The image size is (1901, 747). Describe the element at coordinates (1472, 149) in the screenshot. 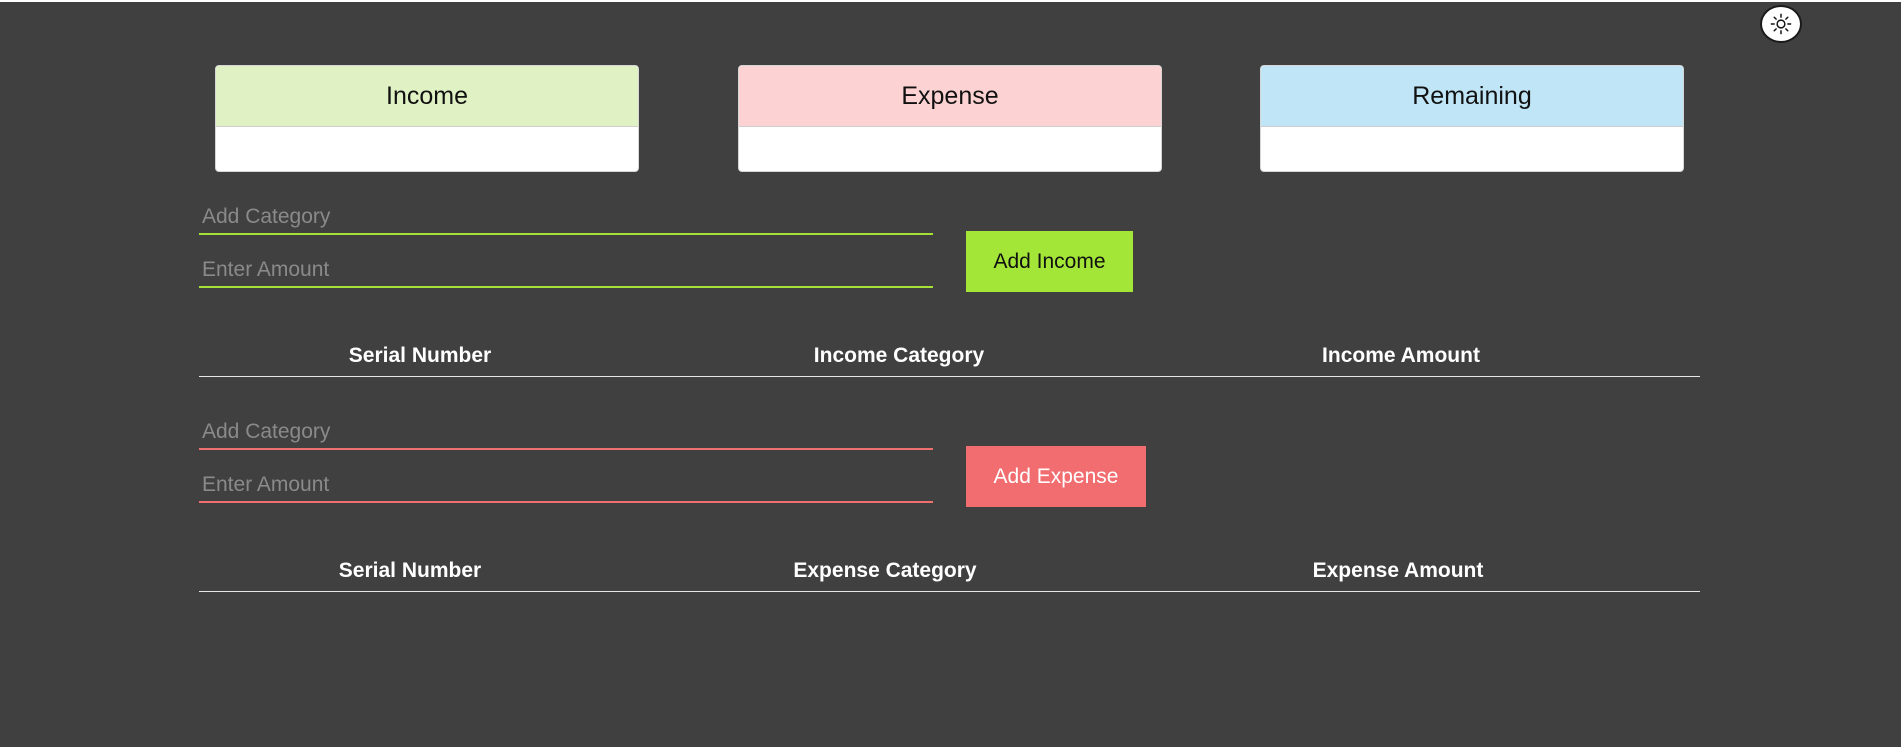

I see `remaining-total-value` at that location.